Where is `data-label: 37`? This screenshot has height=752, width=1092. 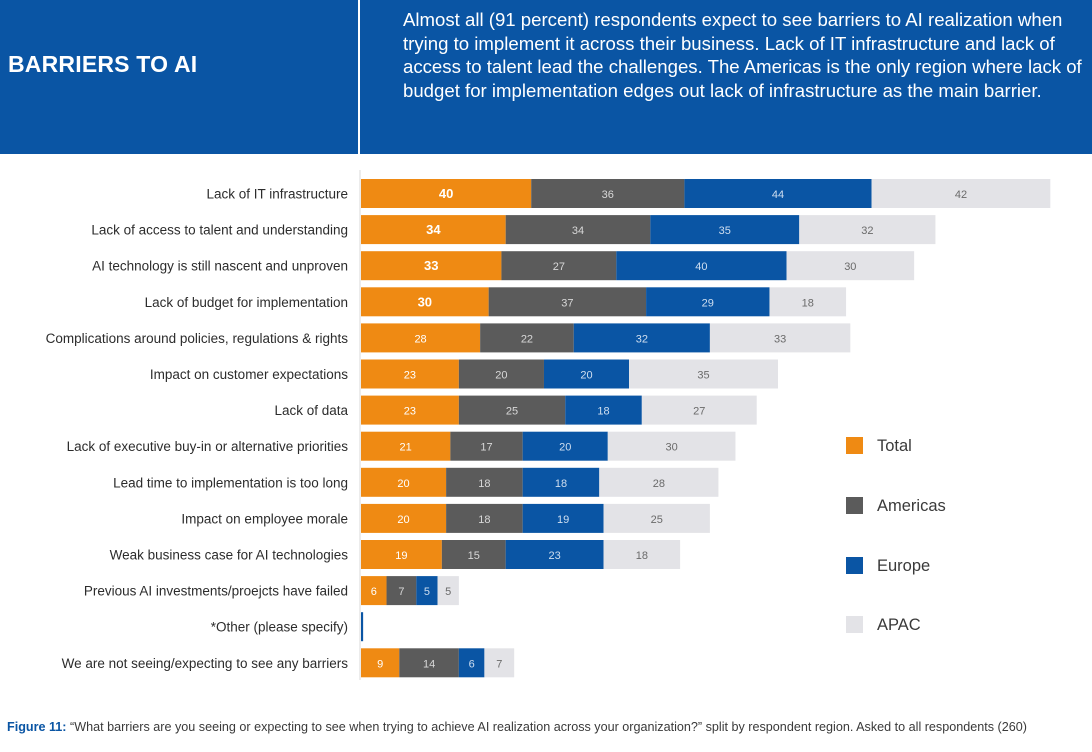 data-label: 37 is located at coordinates (567, 303).